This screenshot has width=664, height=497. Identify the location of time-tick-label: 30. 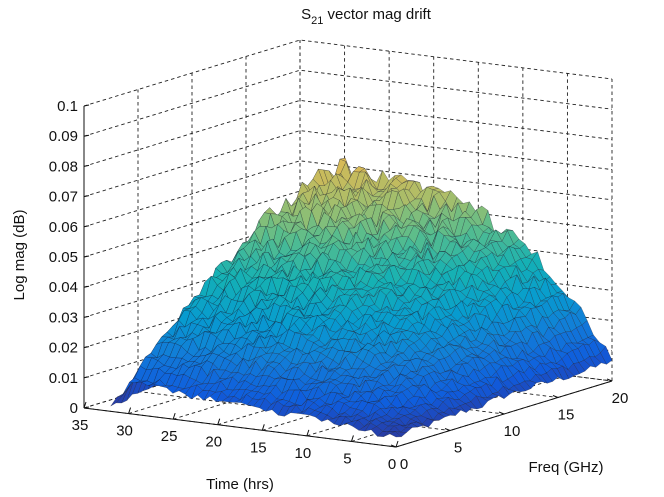
(124, 431).